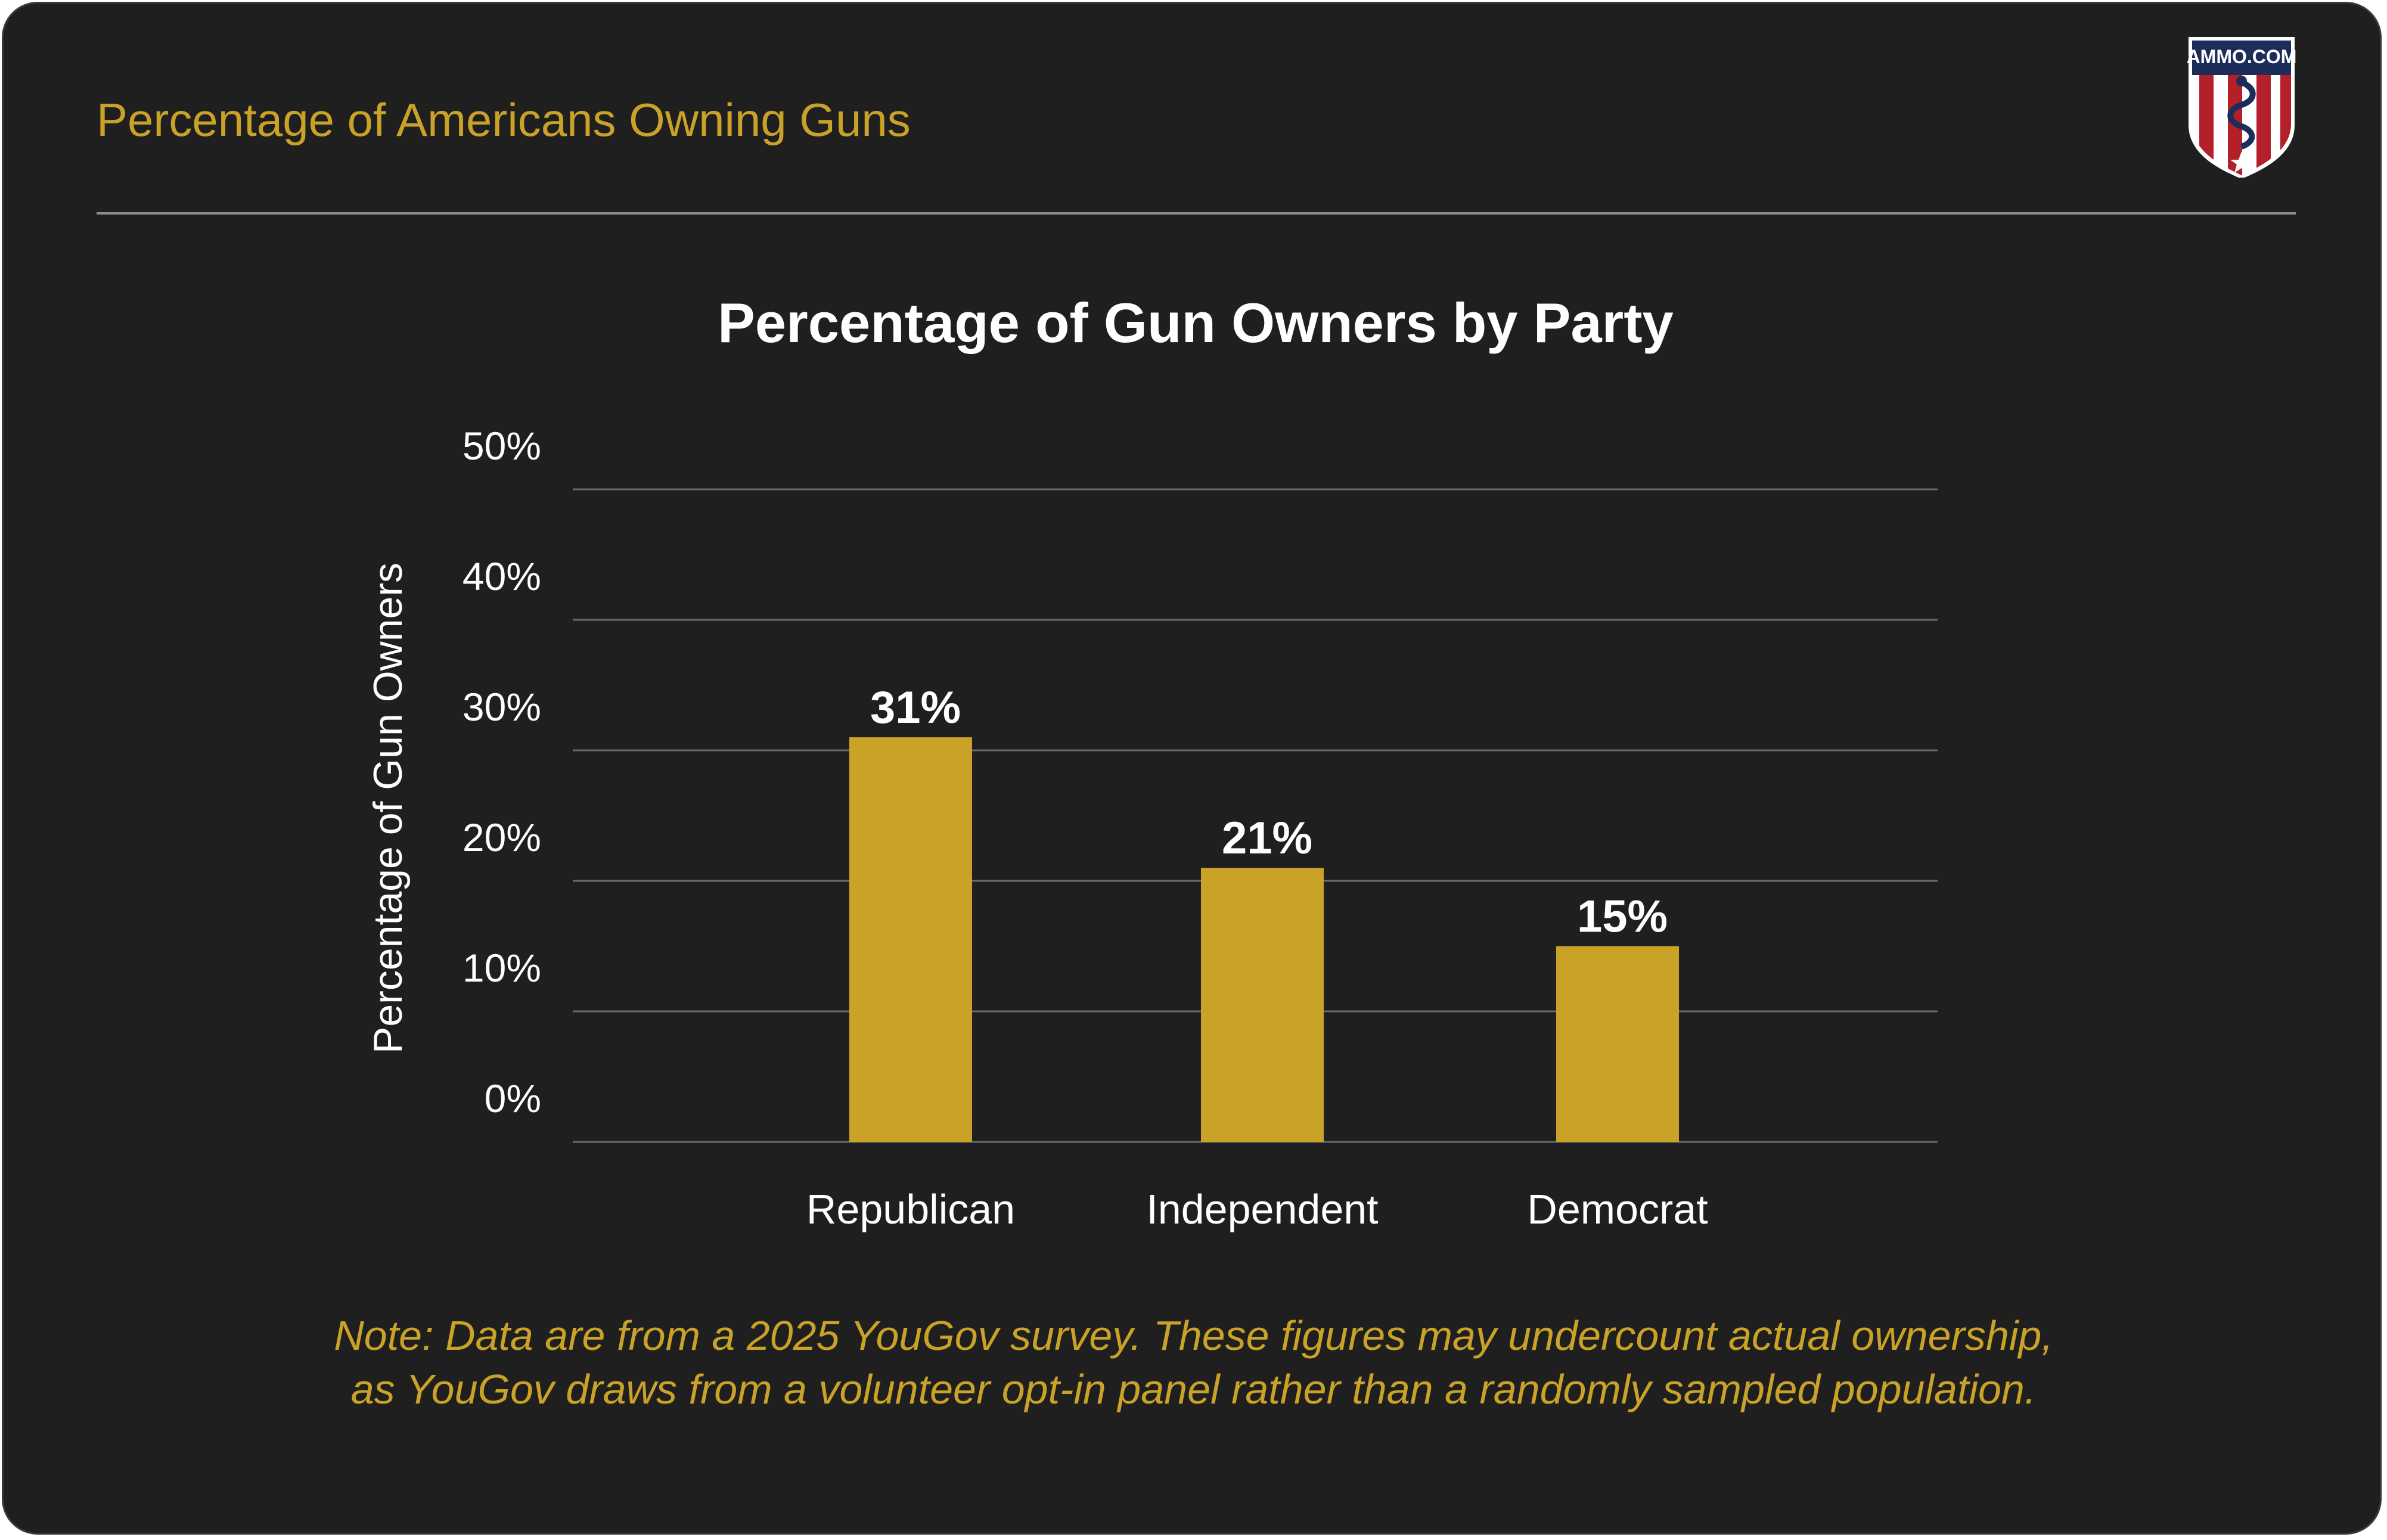  What do you see at coordinates (915, 707) in the screenshot?
I see `data-label: 31%` at bounding box center [915, 707].